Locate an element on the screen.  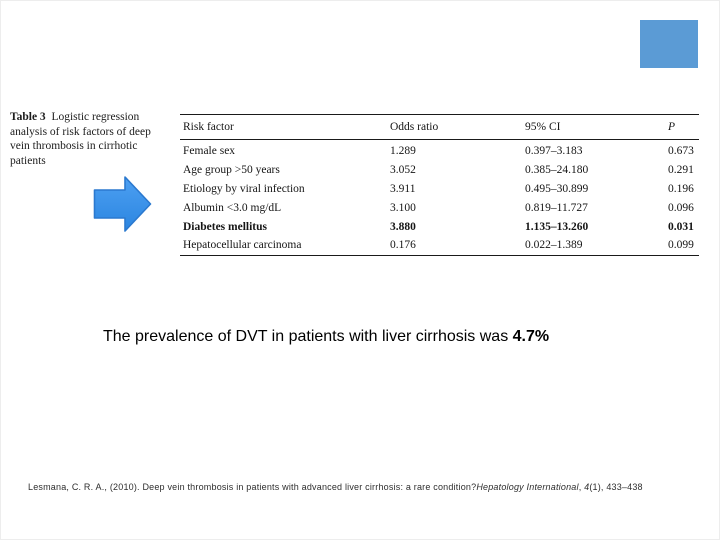
right-arrow-icon is located at coordinates (123, 204).